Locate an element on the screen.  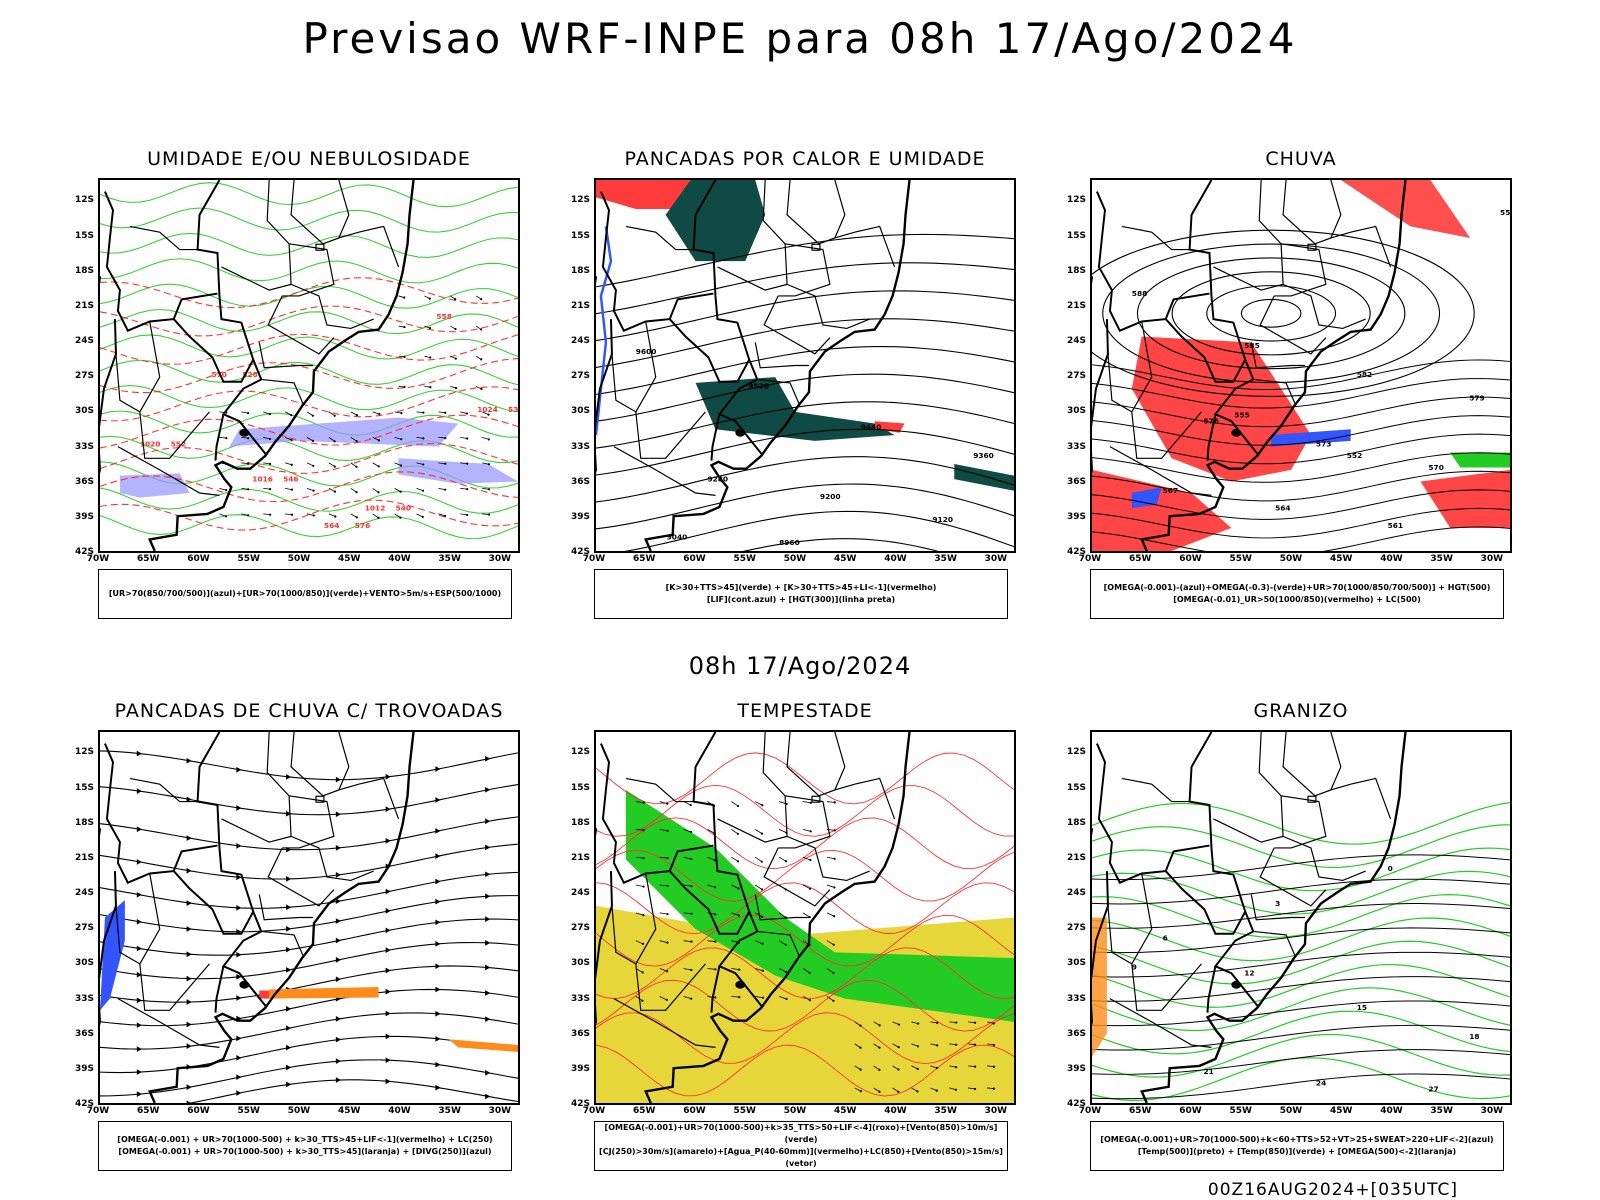
map-svg: 9 12 15 18 21 24 27 6 3 0 is located at coordinates (1301, 917).